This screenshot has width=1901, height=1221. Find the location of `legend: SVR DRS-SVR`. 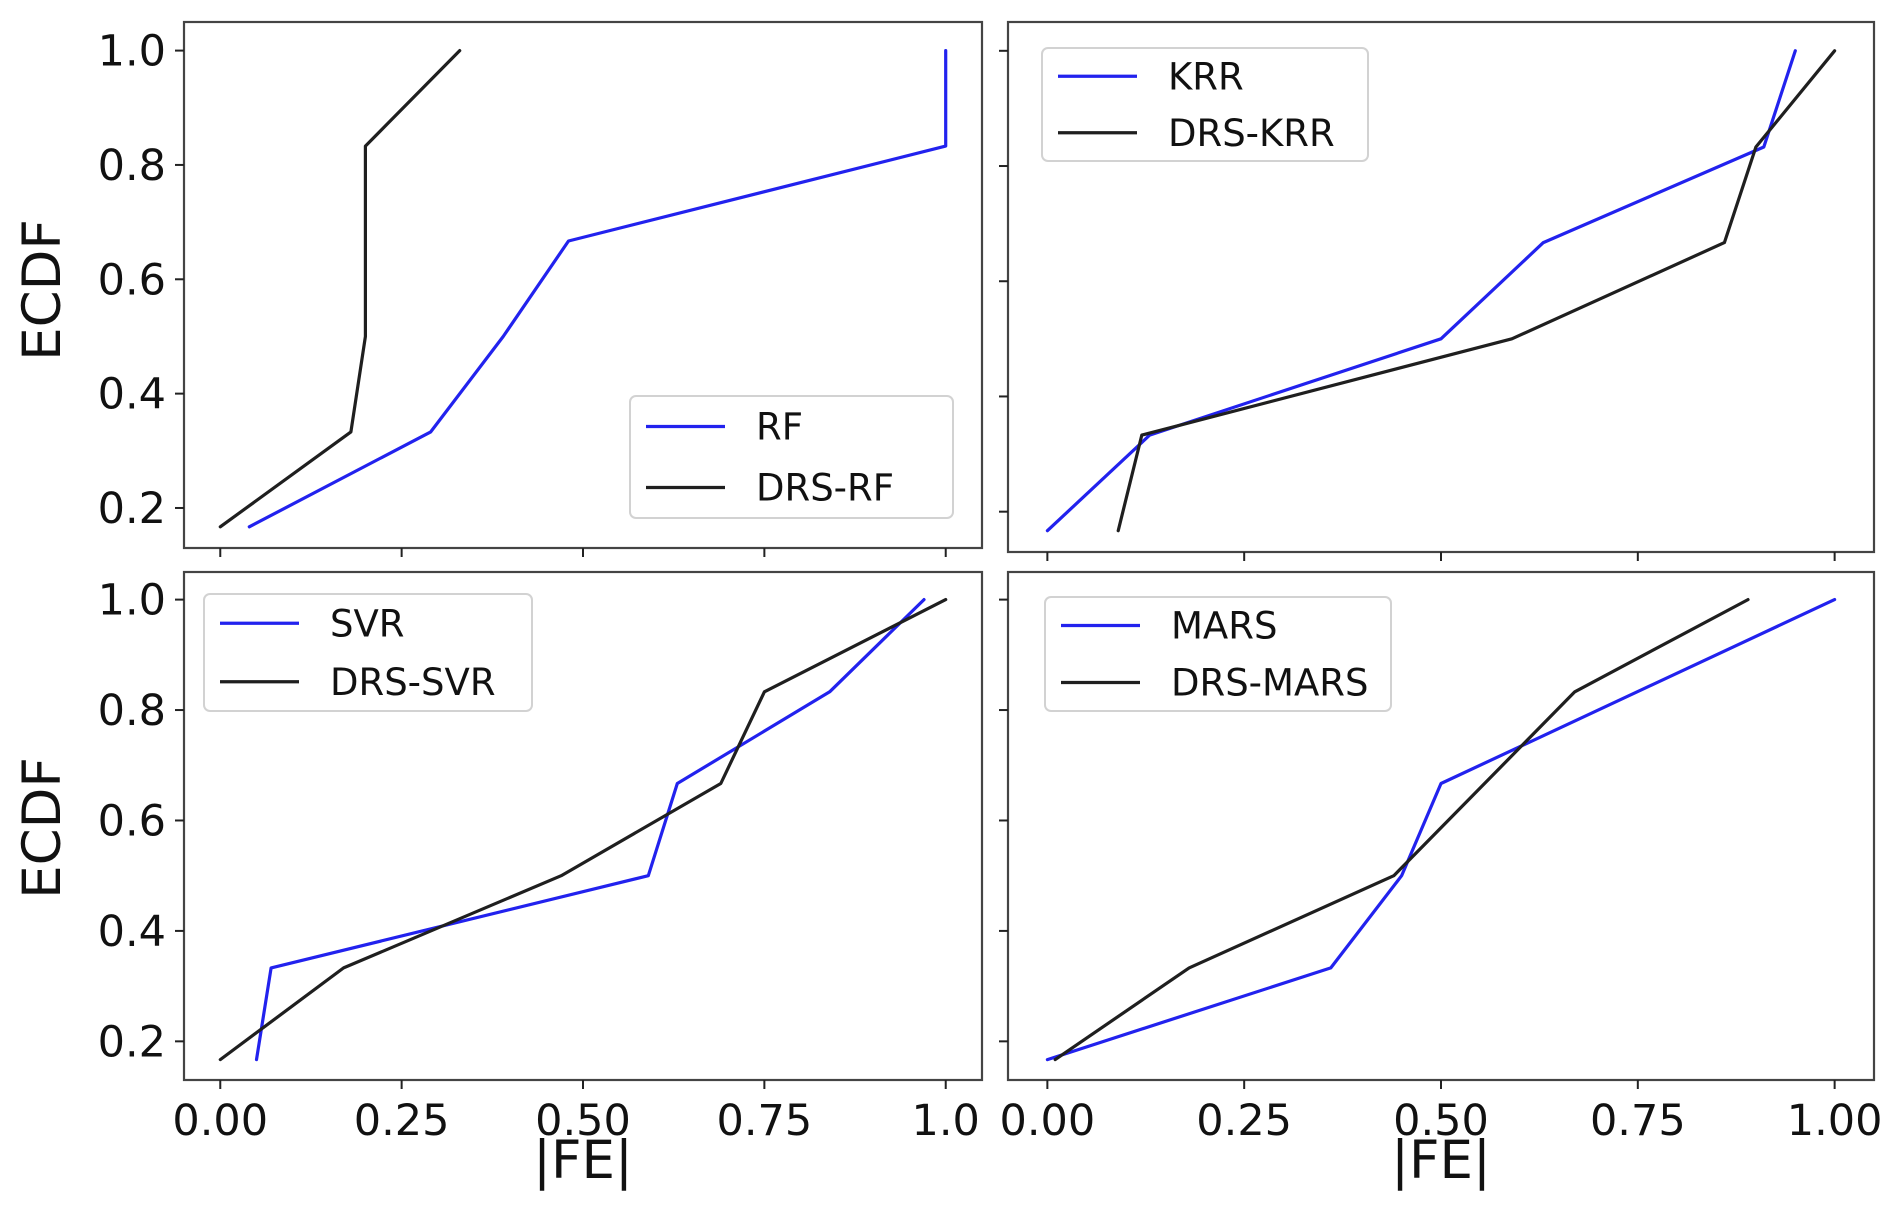

legend: SVR DRS-SVR is located at coordinates (368, 652).